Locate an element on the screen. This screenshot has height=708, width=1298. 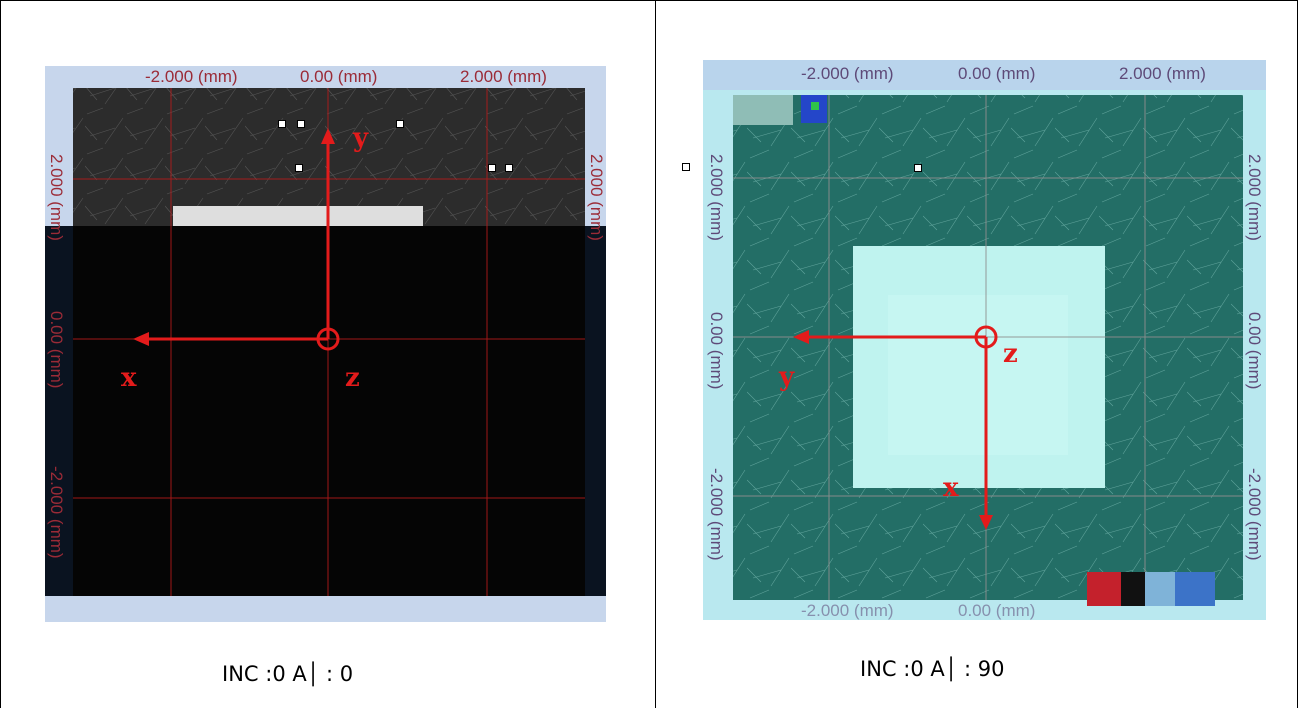
right-x-label-pos: 2.000 (mm) is located at coordinates (1162, 73).